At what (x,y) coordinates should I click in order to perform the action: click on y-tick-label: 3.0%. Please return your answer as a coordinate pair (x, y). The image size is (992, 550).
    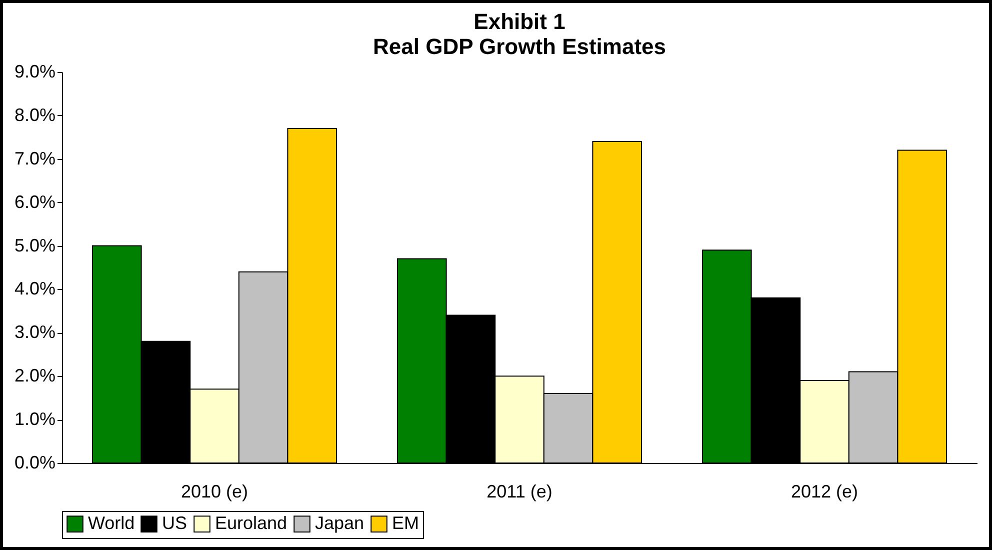
    Looking at the image, I should click on (35, 332).